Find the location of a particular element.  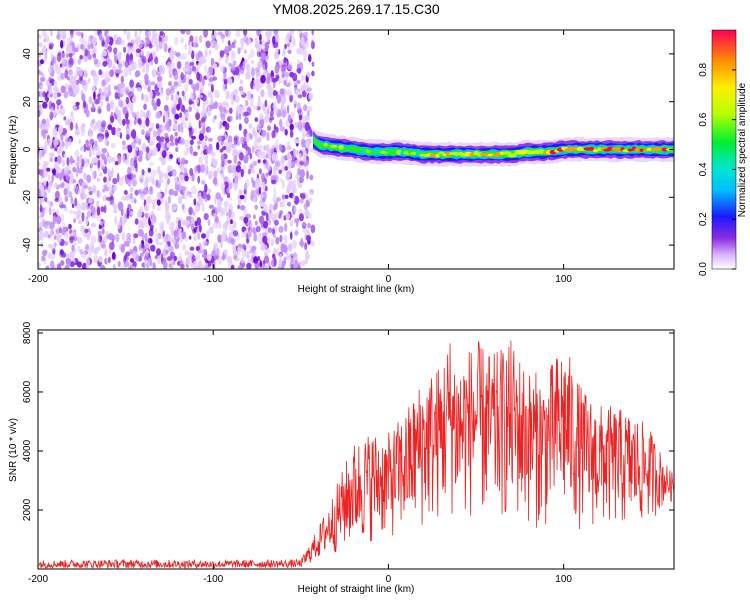

colorbar-label: Normalized spectral amplitude is located at coordinates (742, 149).